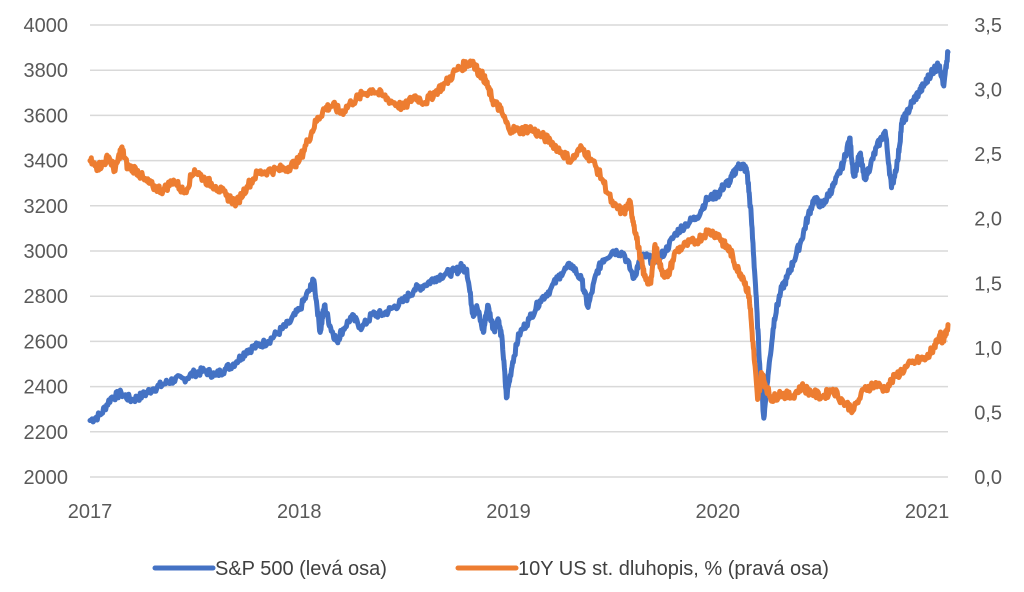 The width and height of the screenshot is (1024, 592). What do you see at coordinates (988, 478) in the screenshot?
I see `right-tick-label: 0,0` at bounding box center [988, 478].